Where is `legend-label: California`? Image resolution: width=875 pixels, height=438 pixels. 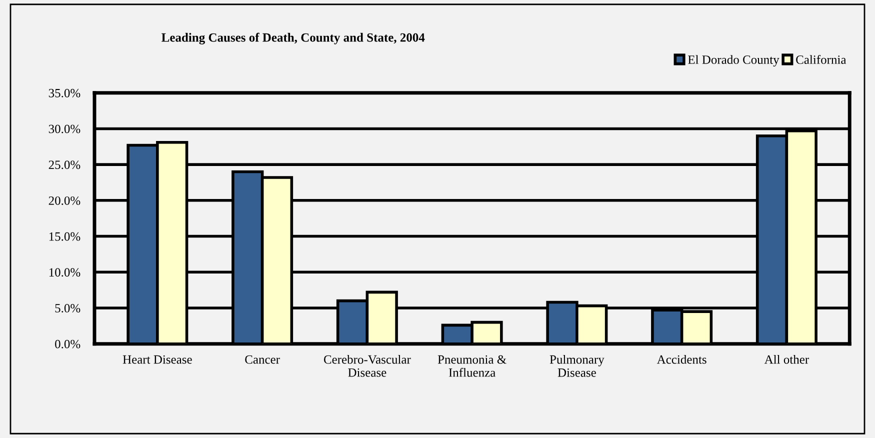 legend-label: California is located at coordinates (821, 59).